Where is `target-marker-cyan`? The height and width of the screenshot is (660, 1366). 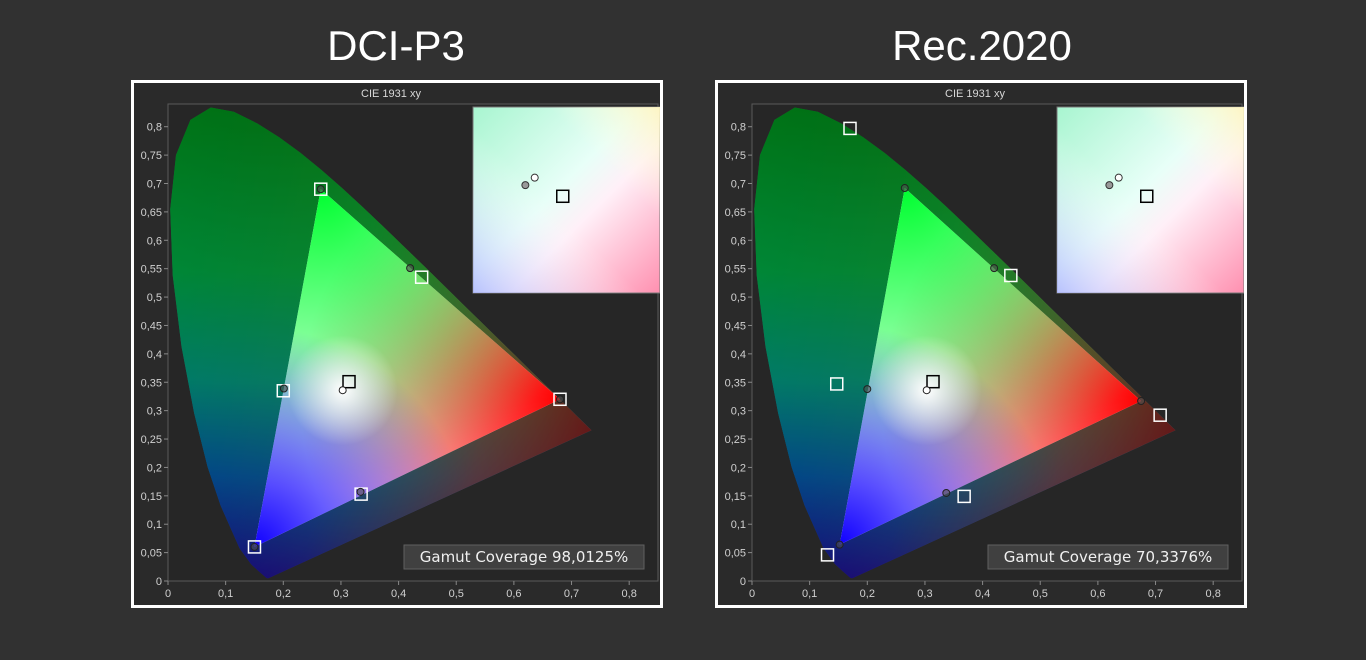 target-marker-cyan is located at coordinates (836, 384).